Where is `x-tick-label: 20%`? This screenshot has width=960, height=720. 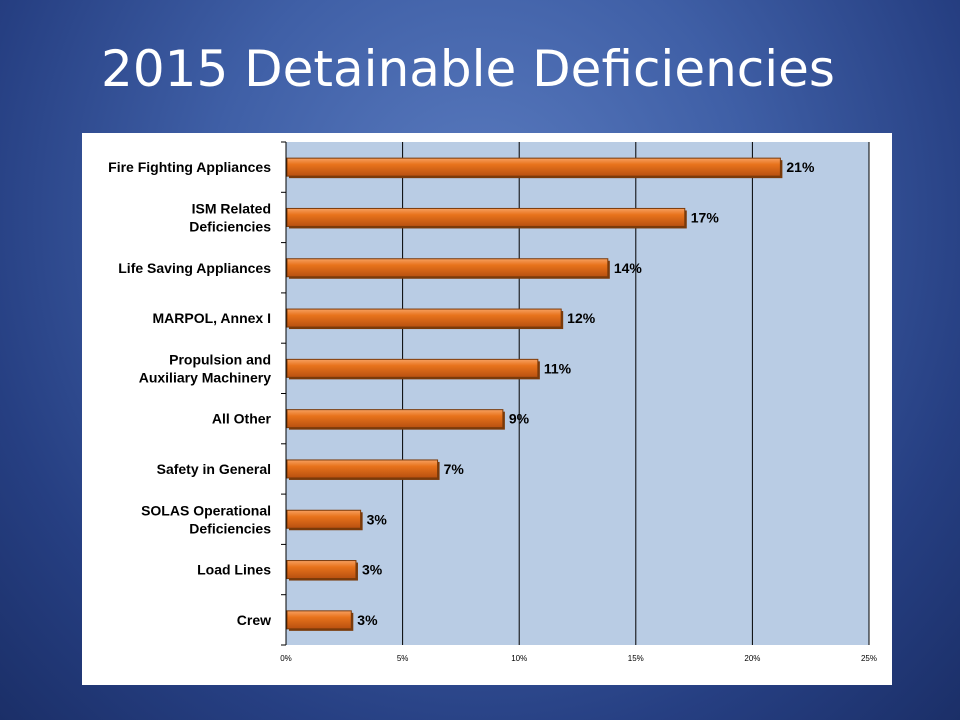 x-tick-label: 20% is located at coordinates (752, 658).